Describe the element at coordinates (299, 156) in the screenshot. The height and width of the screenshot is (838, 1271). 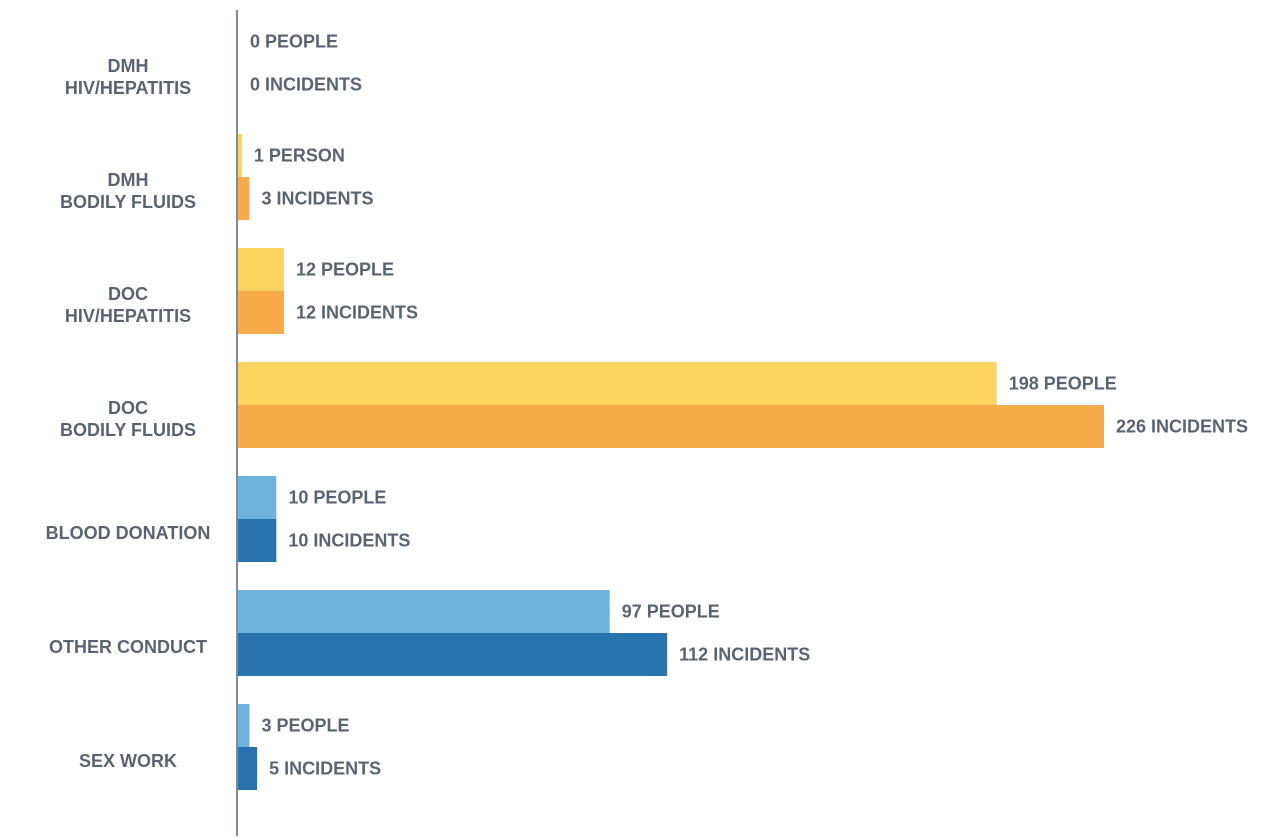
I see `people-value-label: 1 PERSON` at that location.